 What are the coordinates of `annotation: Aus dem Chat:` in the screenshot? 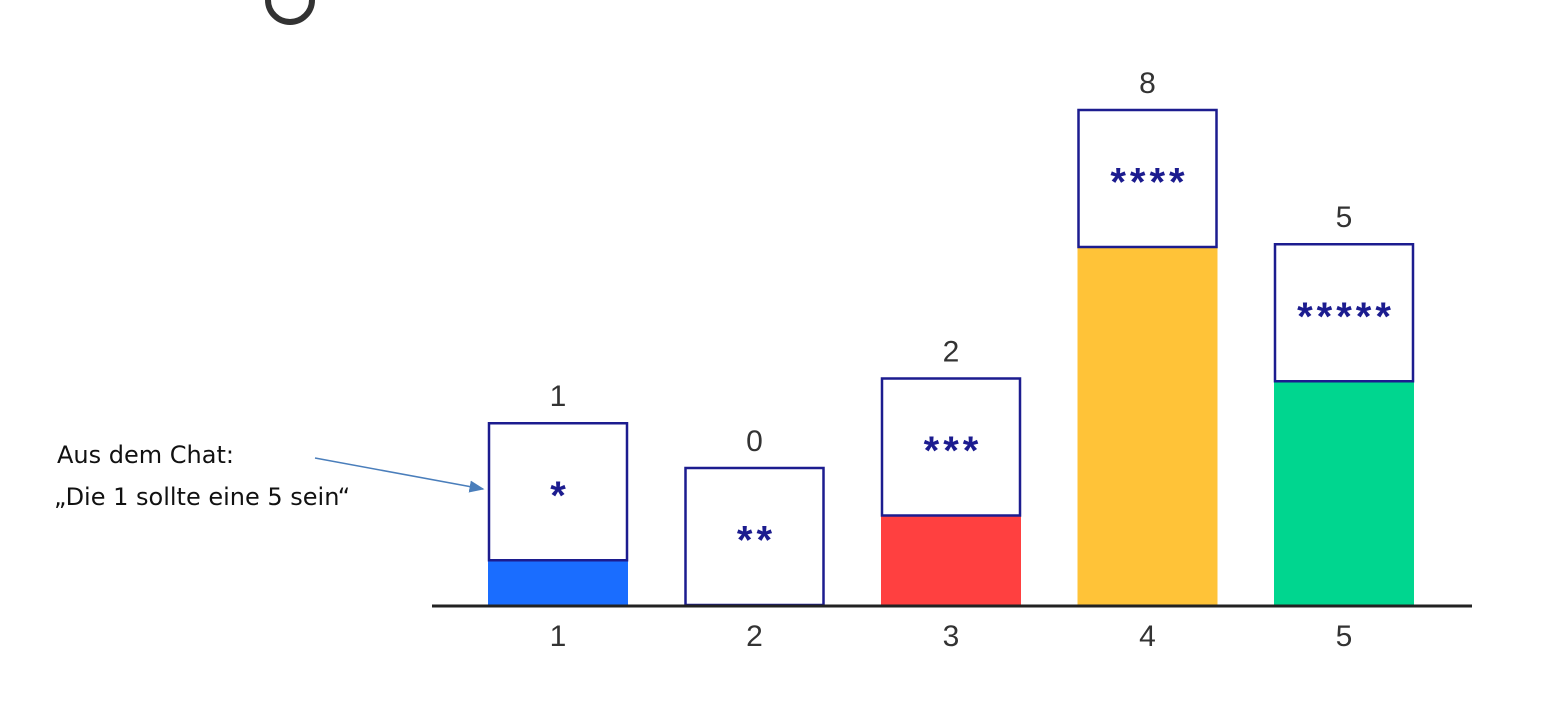 It's located at (145, 455).